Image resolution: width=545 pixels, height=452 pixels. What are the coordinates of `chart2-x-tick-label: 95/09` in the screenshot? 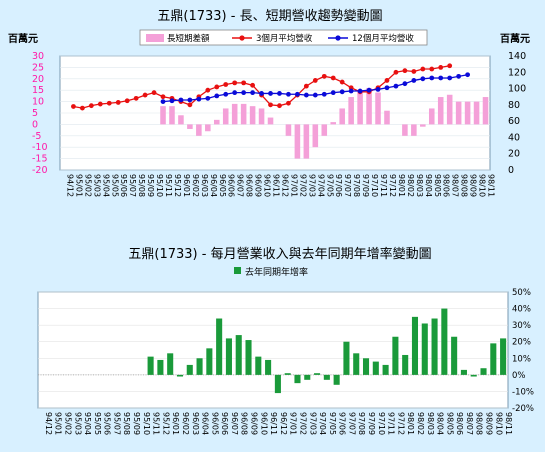 It's located at (136, 423).